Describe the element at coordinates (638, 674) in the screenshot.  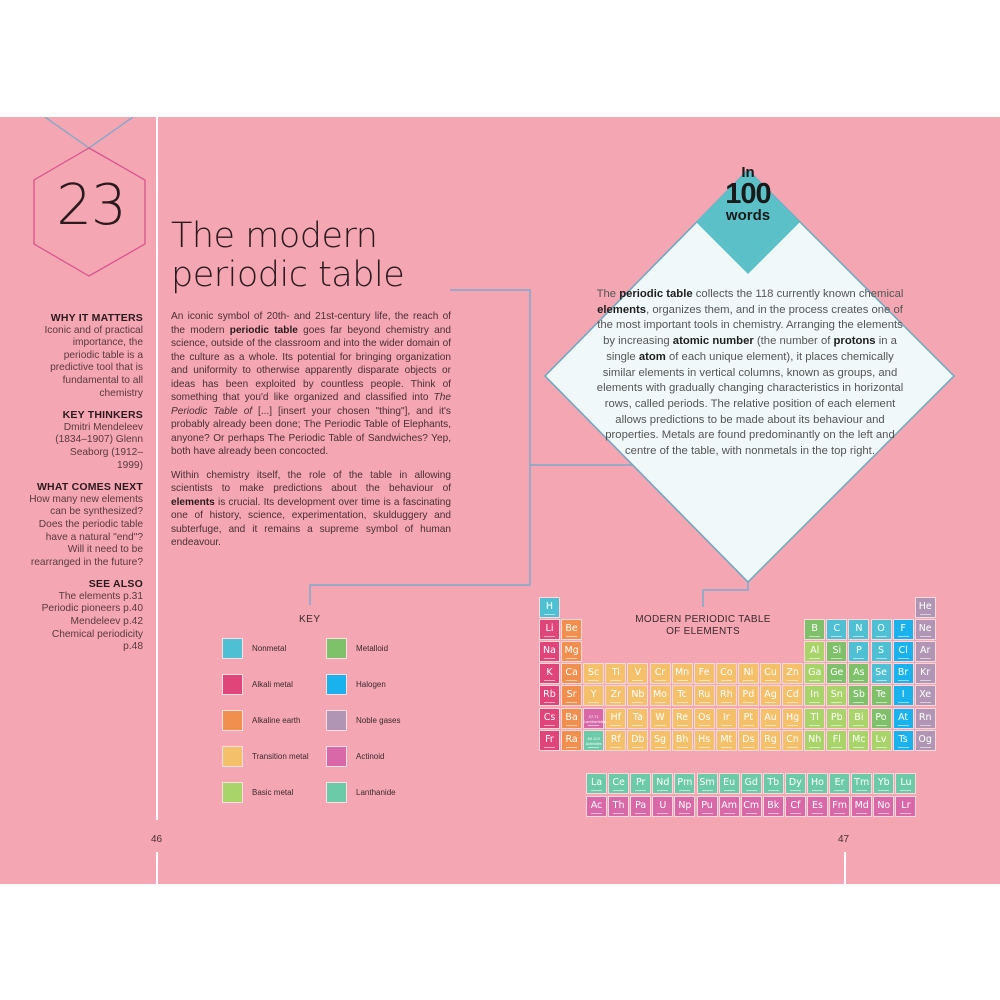
I see `element-cell: V` at that location.